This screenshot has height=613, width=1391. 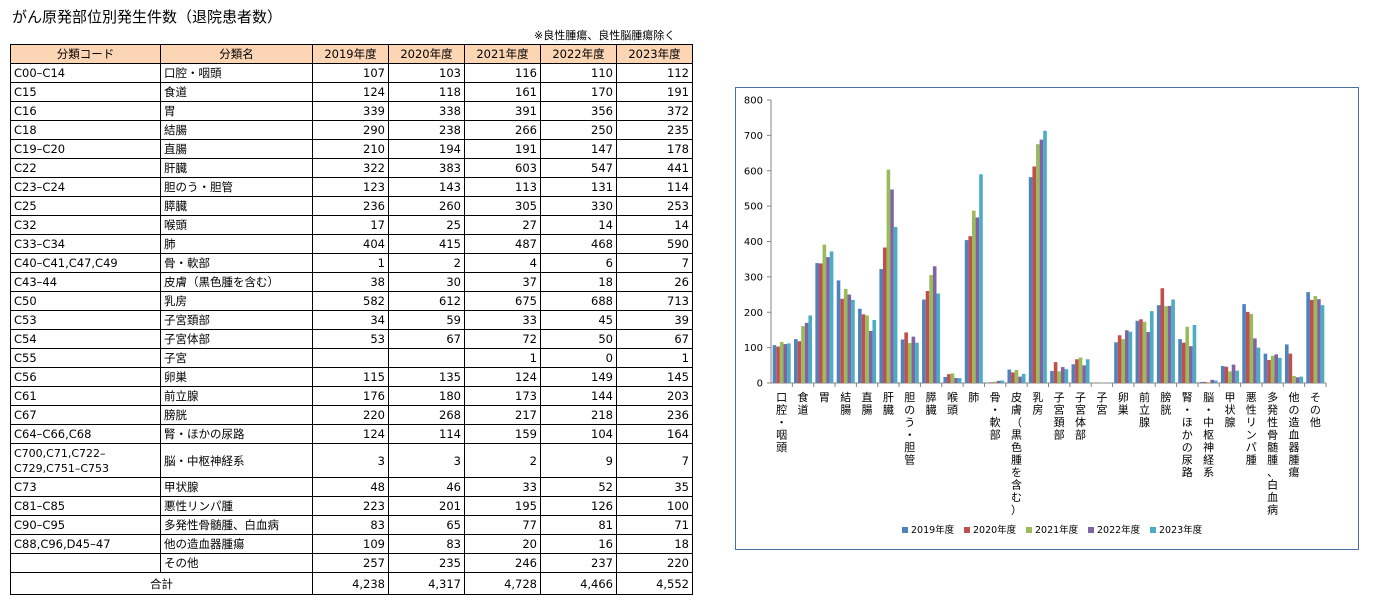 What do you see at coordinates (236, 434) in the screenshot?
I see `name-cell: 腎・ほかの尿路` at bounding box center [236, 434].